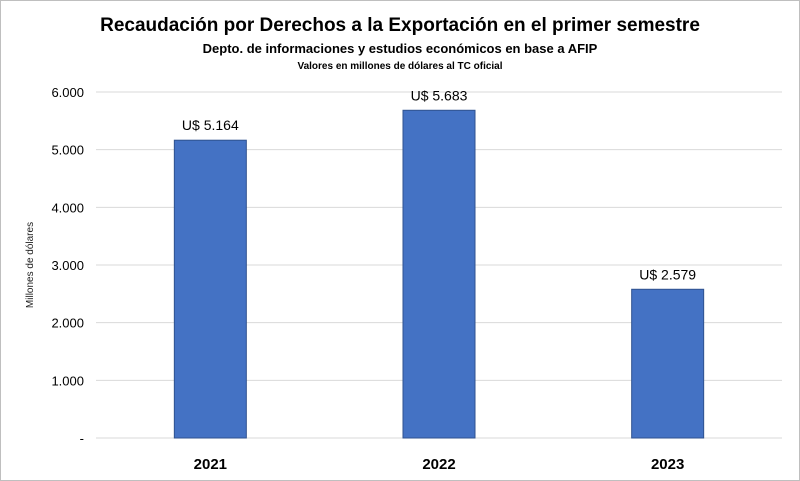 This screenshot has width=800, height=481. I want to click on y-tick-label: 2.000, so click(67, 323).